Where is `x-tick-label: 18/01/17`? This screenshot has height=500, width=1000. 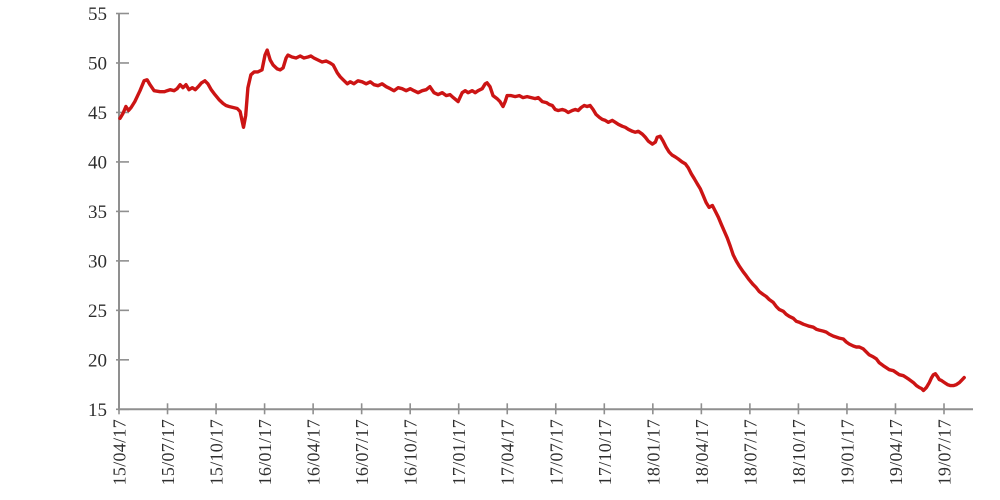 x-tick-label: 18/01/17 is located at coordinates (653, 452).